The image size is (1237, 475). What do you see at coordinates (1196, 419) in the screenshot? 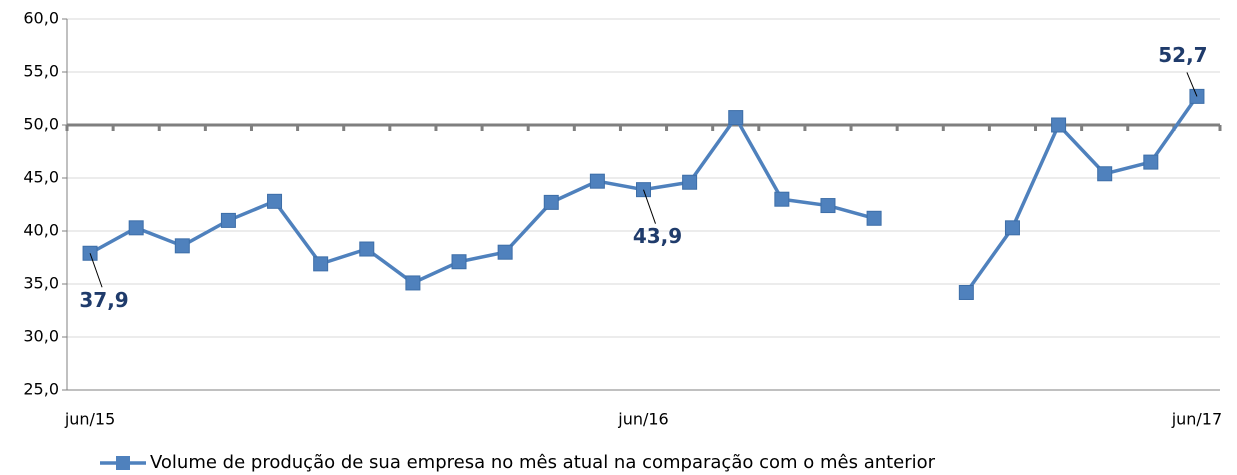
I see `x-tick-label: jun/17` at bounding box center [1196, 419].